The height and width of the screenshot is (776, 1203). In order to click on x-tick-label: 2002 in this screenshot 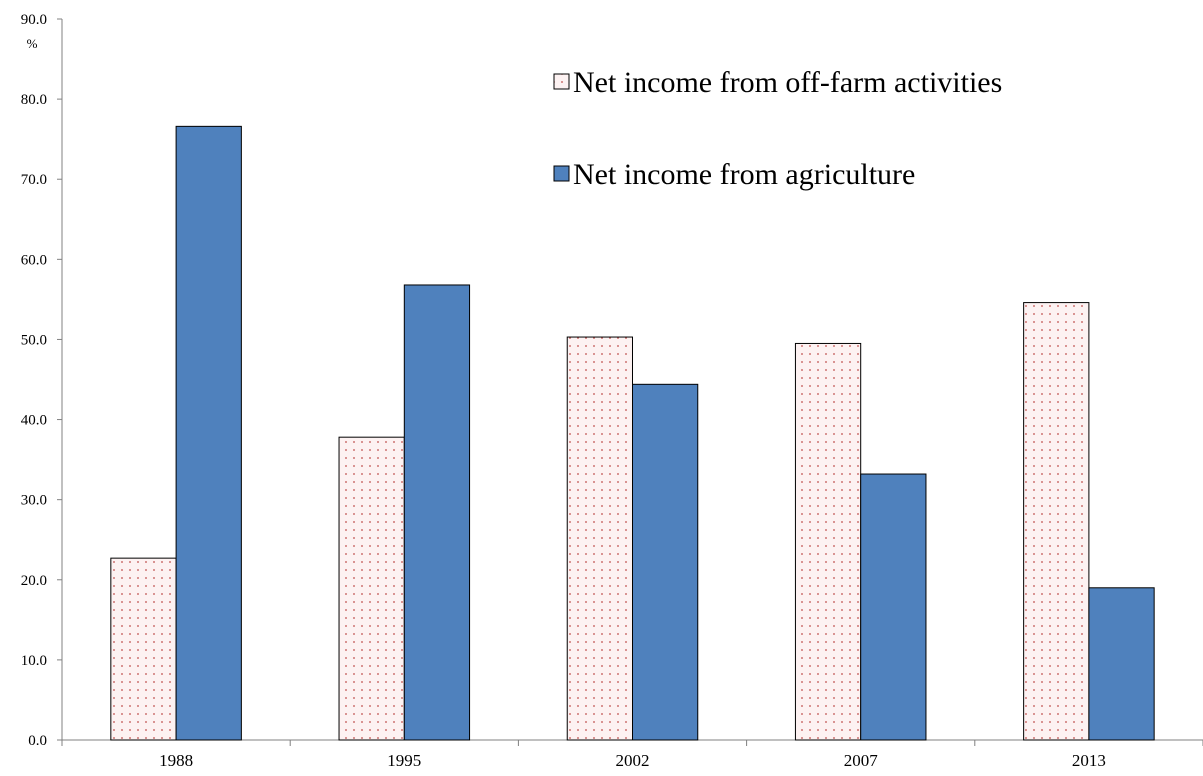, I will do `click(633, 760)`.